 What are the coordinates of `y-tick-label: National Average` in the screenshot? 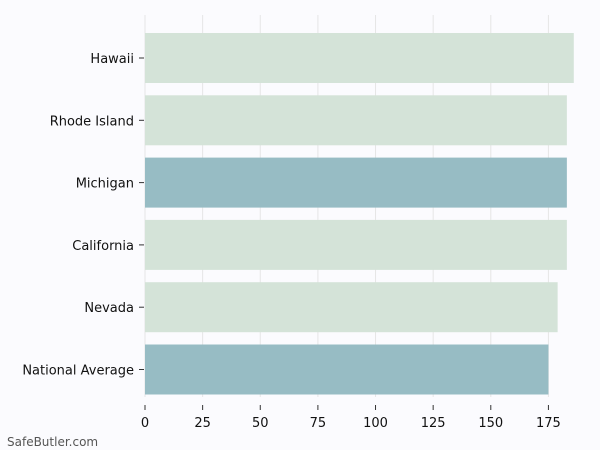 It's located at (78, 371).